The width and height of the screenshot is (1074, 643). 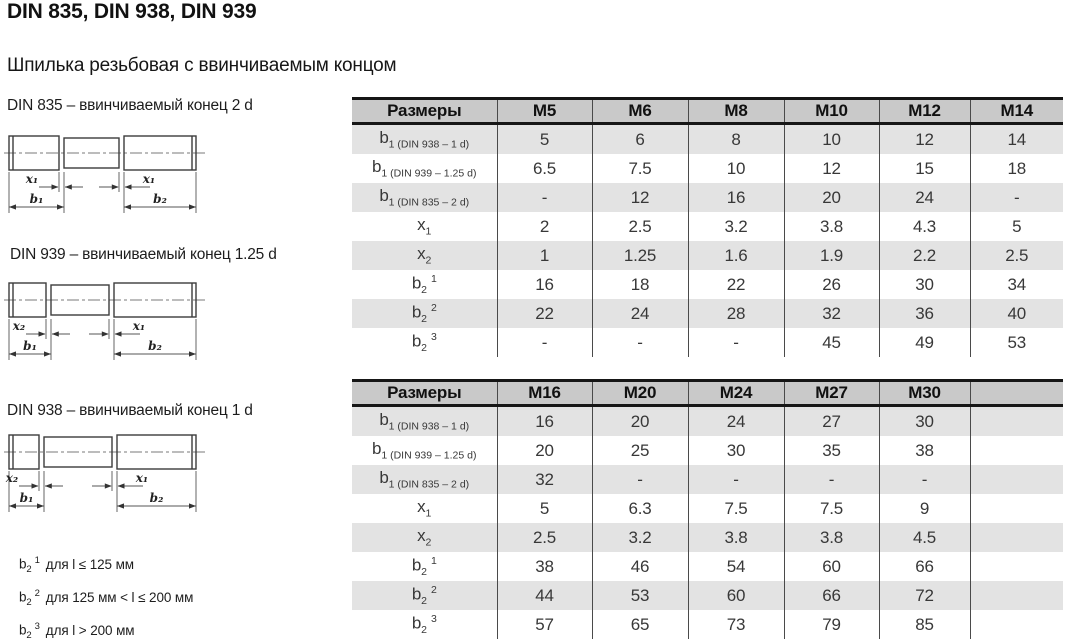 I want to click on value-cell: 6.5, so click(x=544, y=168).